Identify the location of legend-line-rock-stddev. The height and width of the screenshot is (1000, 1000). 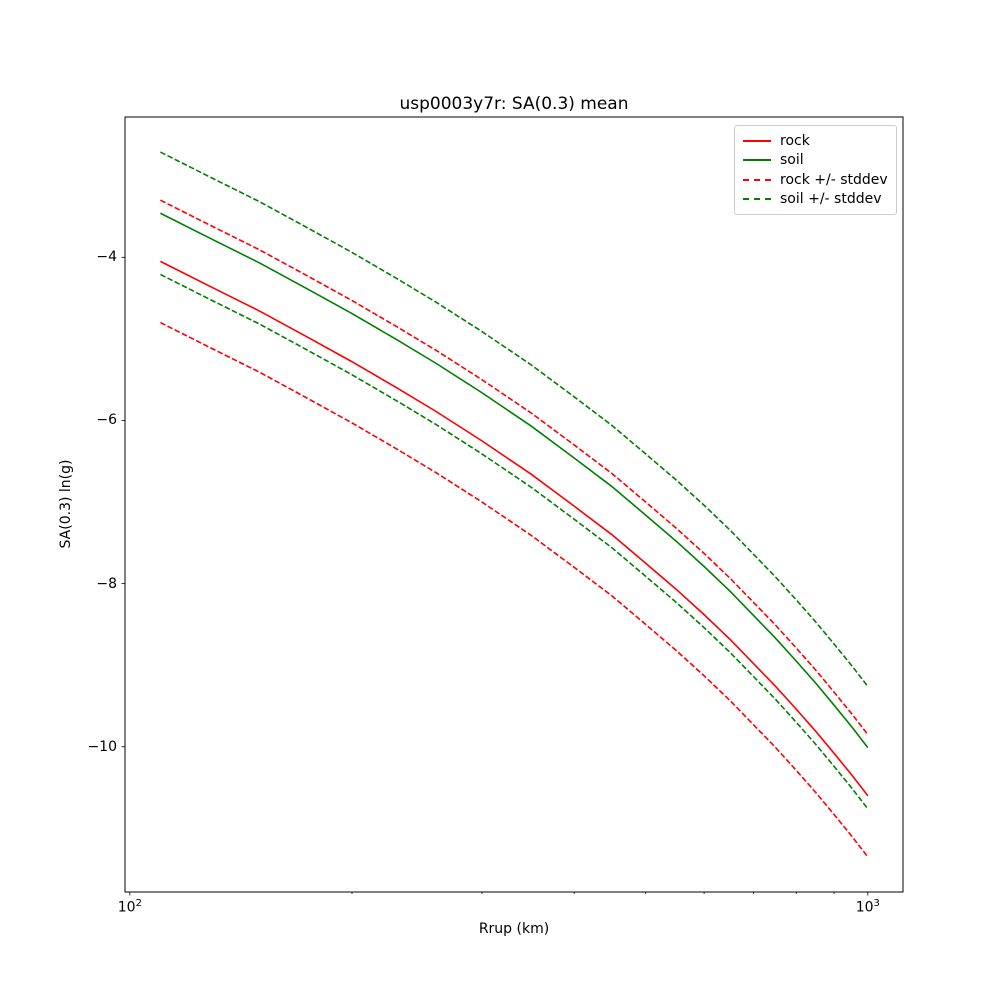
(757, 179).